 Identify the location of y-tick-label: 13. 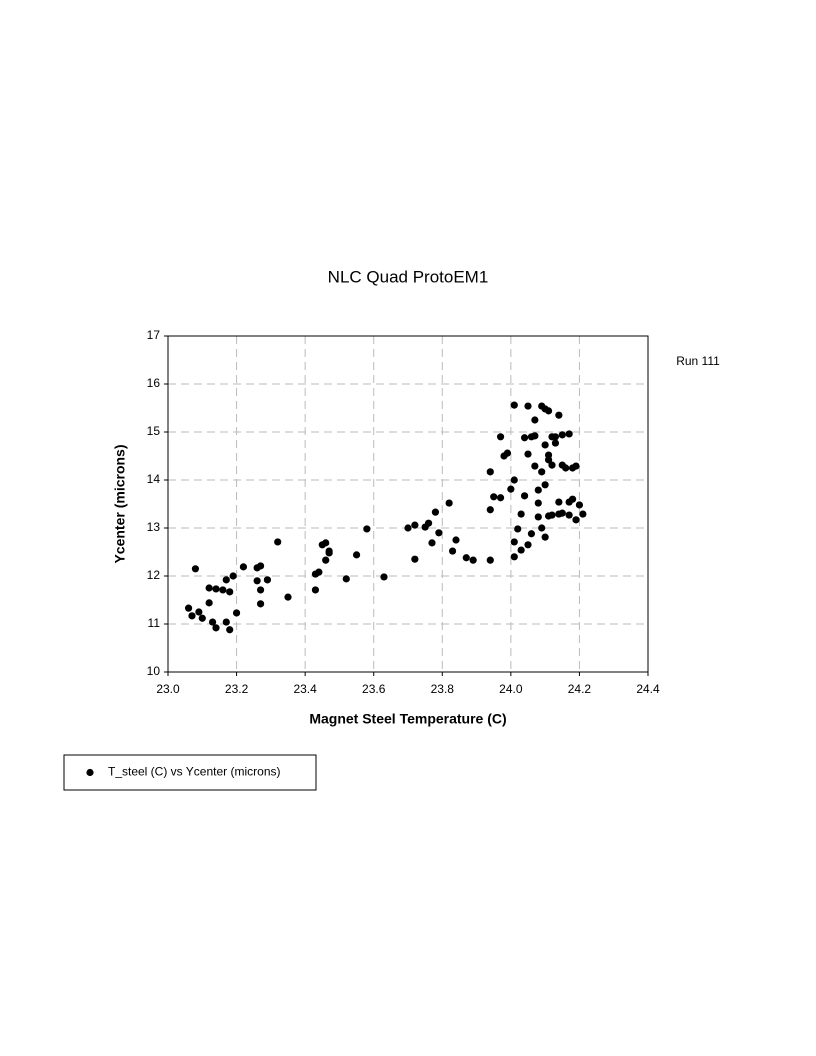
(154, 527).